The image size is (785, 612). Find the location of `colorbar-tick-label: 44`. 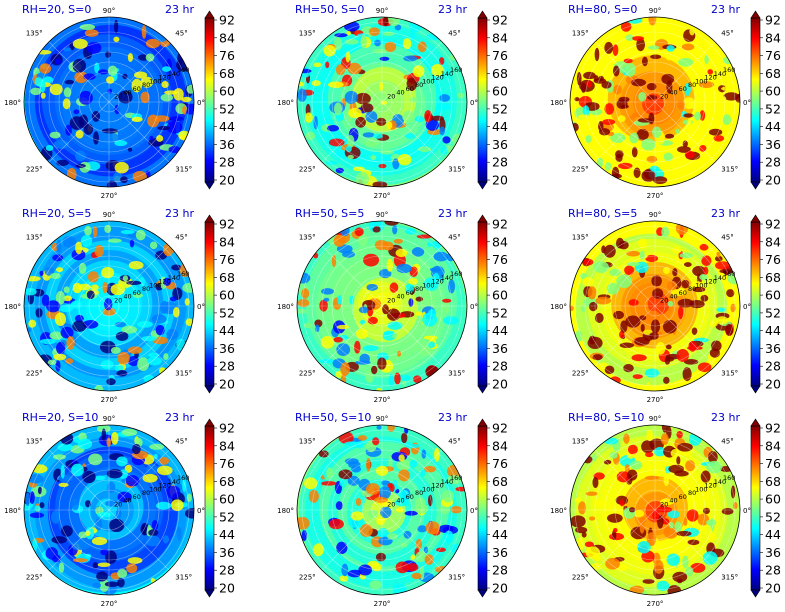

colorbar-tick-label: 44 is located at coordinates (227, 126).